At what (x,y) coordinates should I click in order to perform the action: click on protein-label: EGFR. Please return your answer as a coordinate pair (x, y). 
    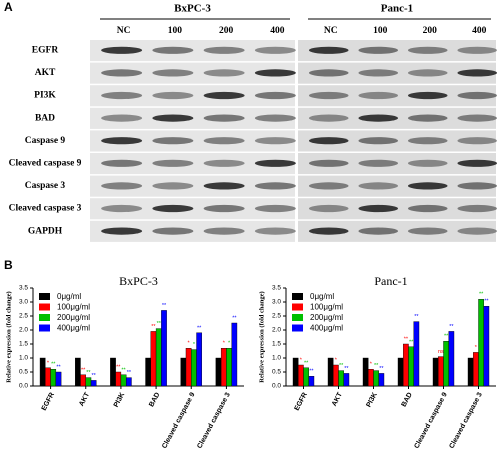
    Looking at the image, I should click on (45, 50).